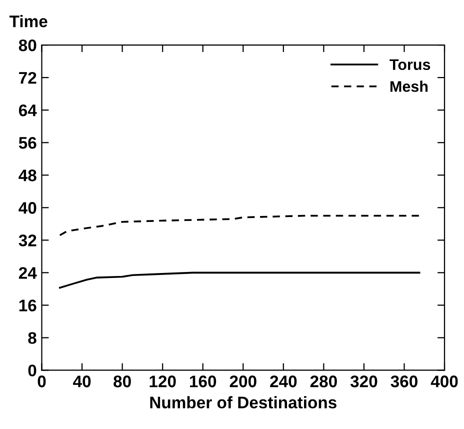 This screenshot has height=429, width=464. What do you see at coordinates (444, 382) in the screenshot?
I see `x-tick-label: 400` at bounding box center [444, 382].